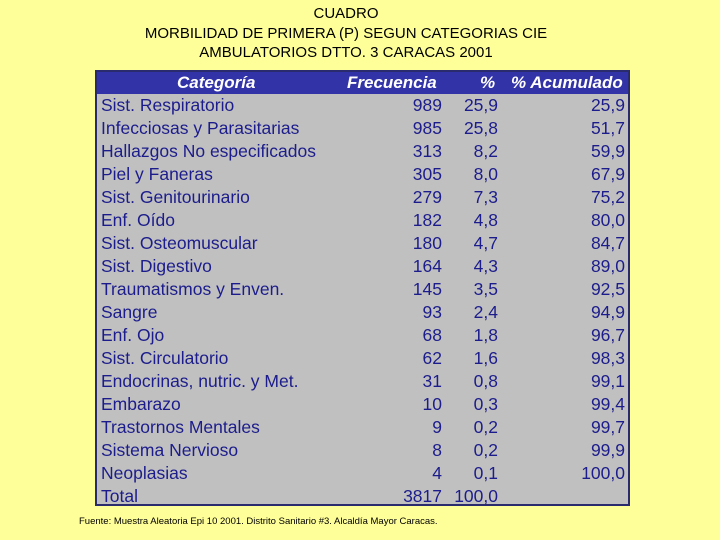 The height and width of the screenshot is (540, 720). Describe the element at coordinates (607, 404) in the screenshot. I see `cumulative-cell: 99,4` at that location.